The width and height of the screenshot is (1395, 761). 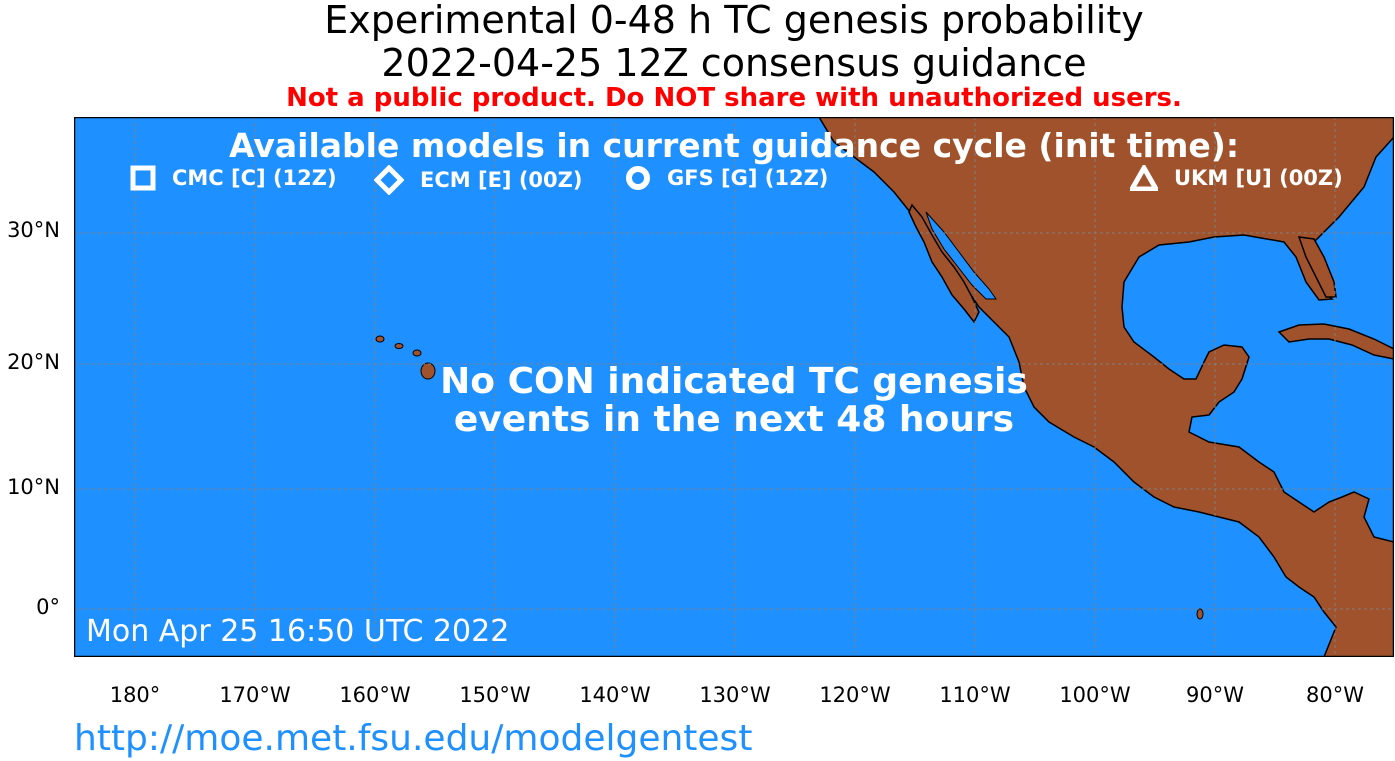 I want to click on legend-model-gfs: GFS [G] (12Z), so click(x=726, y=178).